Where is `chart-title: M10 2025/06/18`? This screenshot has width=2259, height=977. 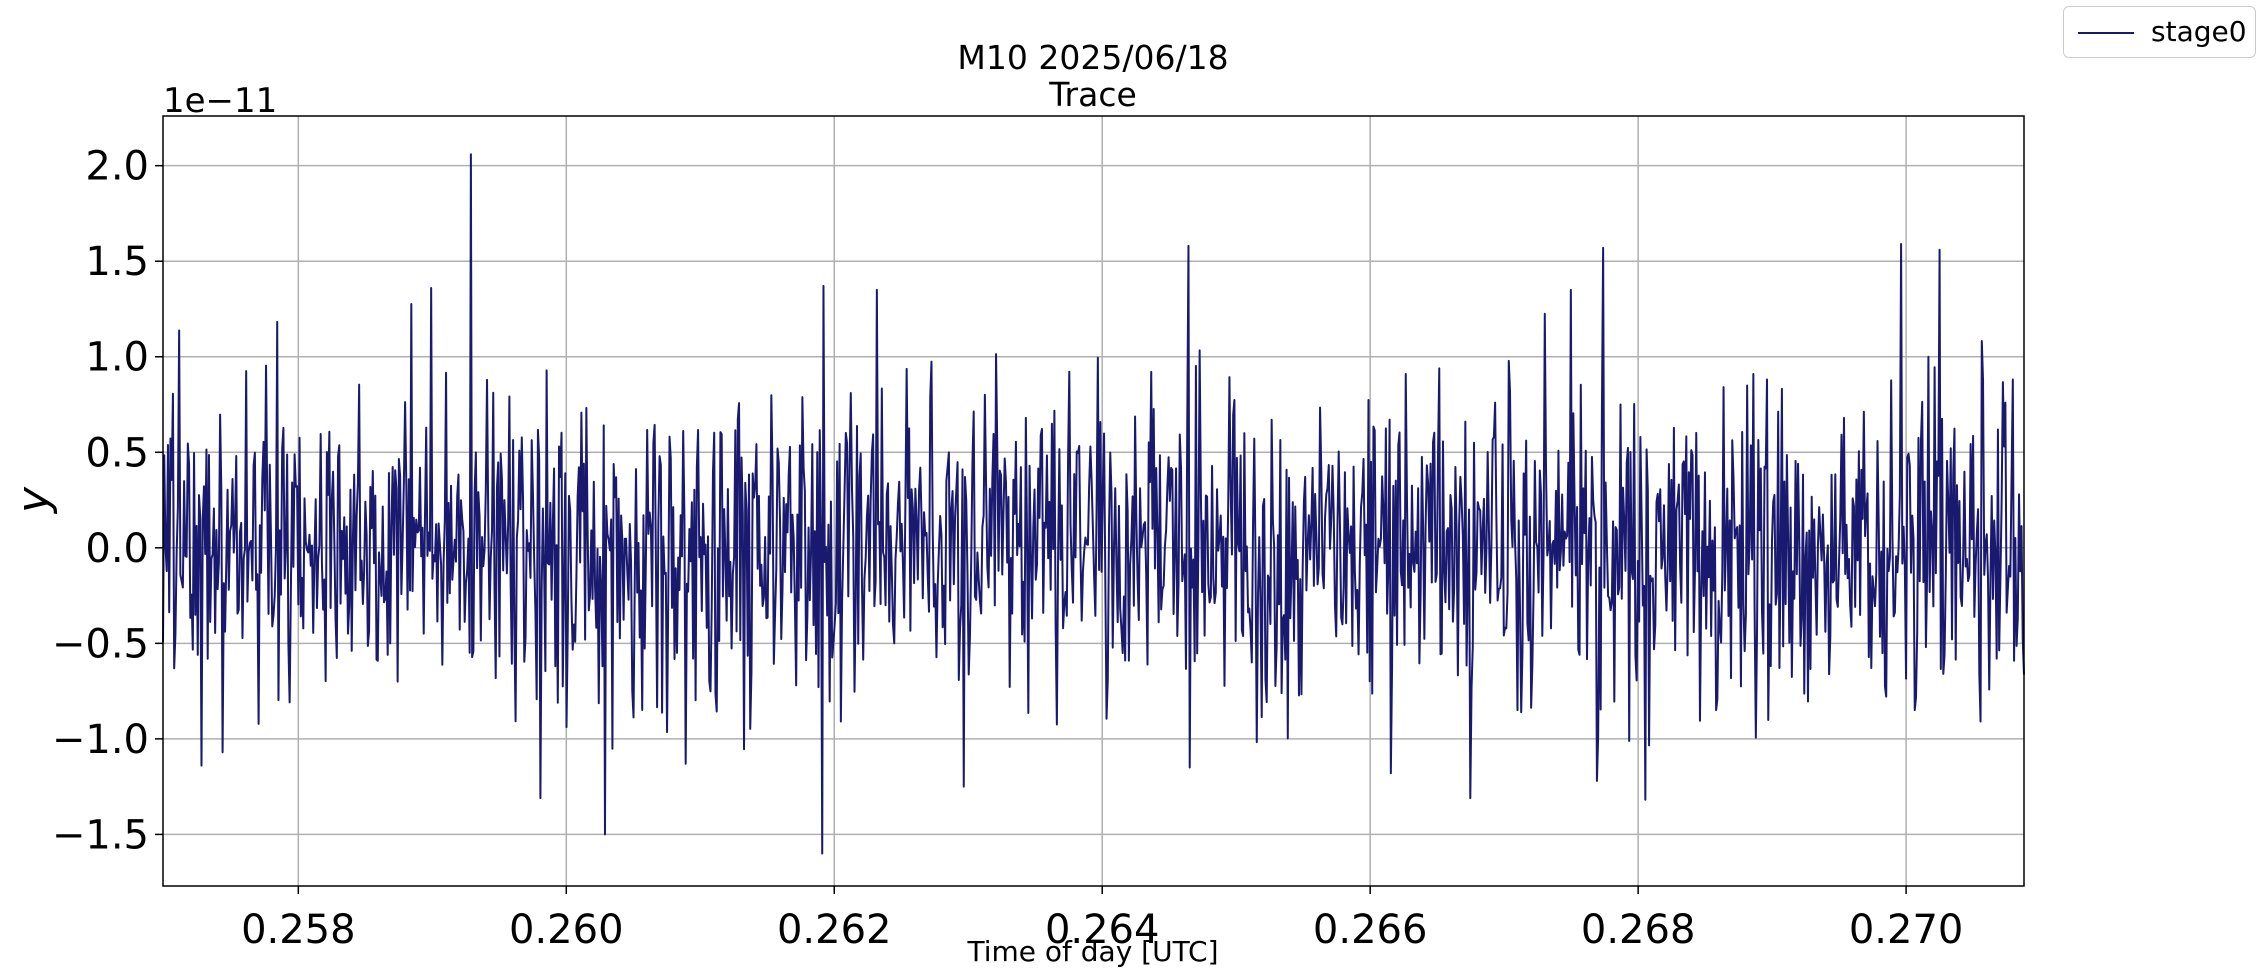
chart-title: M10 2025/06/18 is located at coordinates (1092, 57).